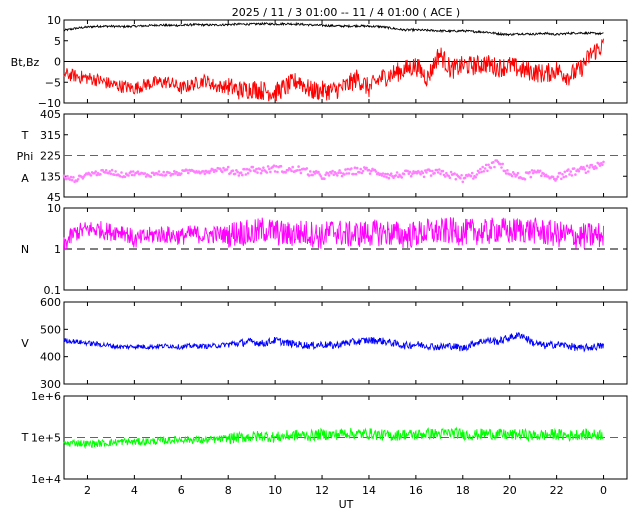 The height and width of the screenshot is (512, 640). Describe the element at coordinates (333, 342) in the screenshot. I see `series-V` at that location.